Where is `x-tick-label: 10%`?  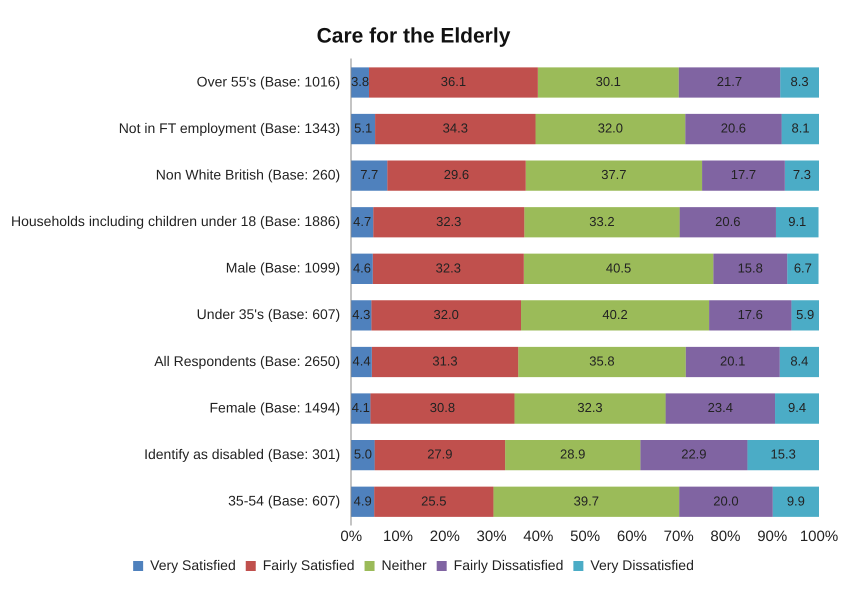
x-tick-label: 10% is located at coordinates (398, 537).